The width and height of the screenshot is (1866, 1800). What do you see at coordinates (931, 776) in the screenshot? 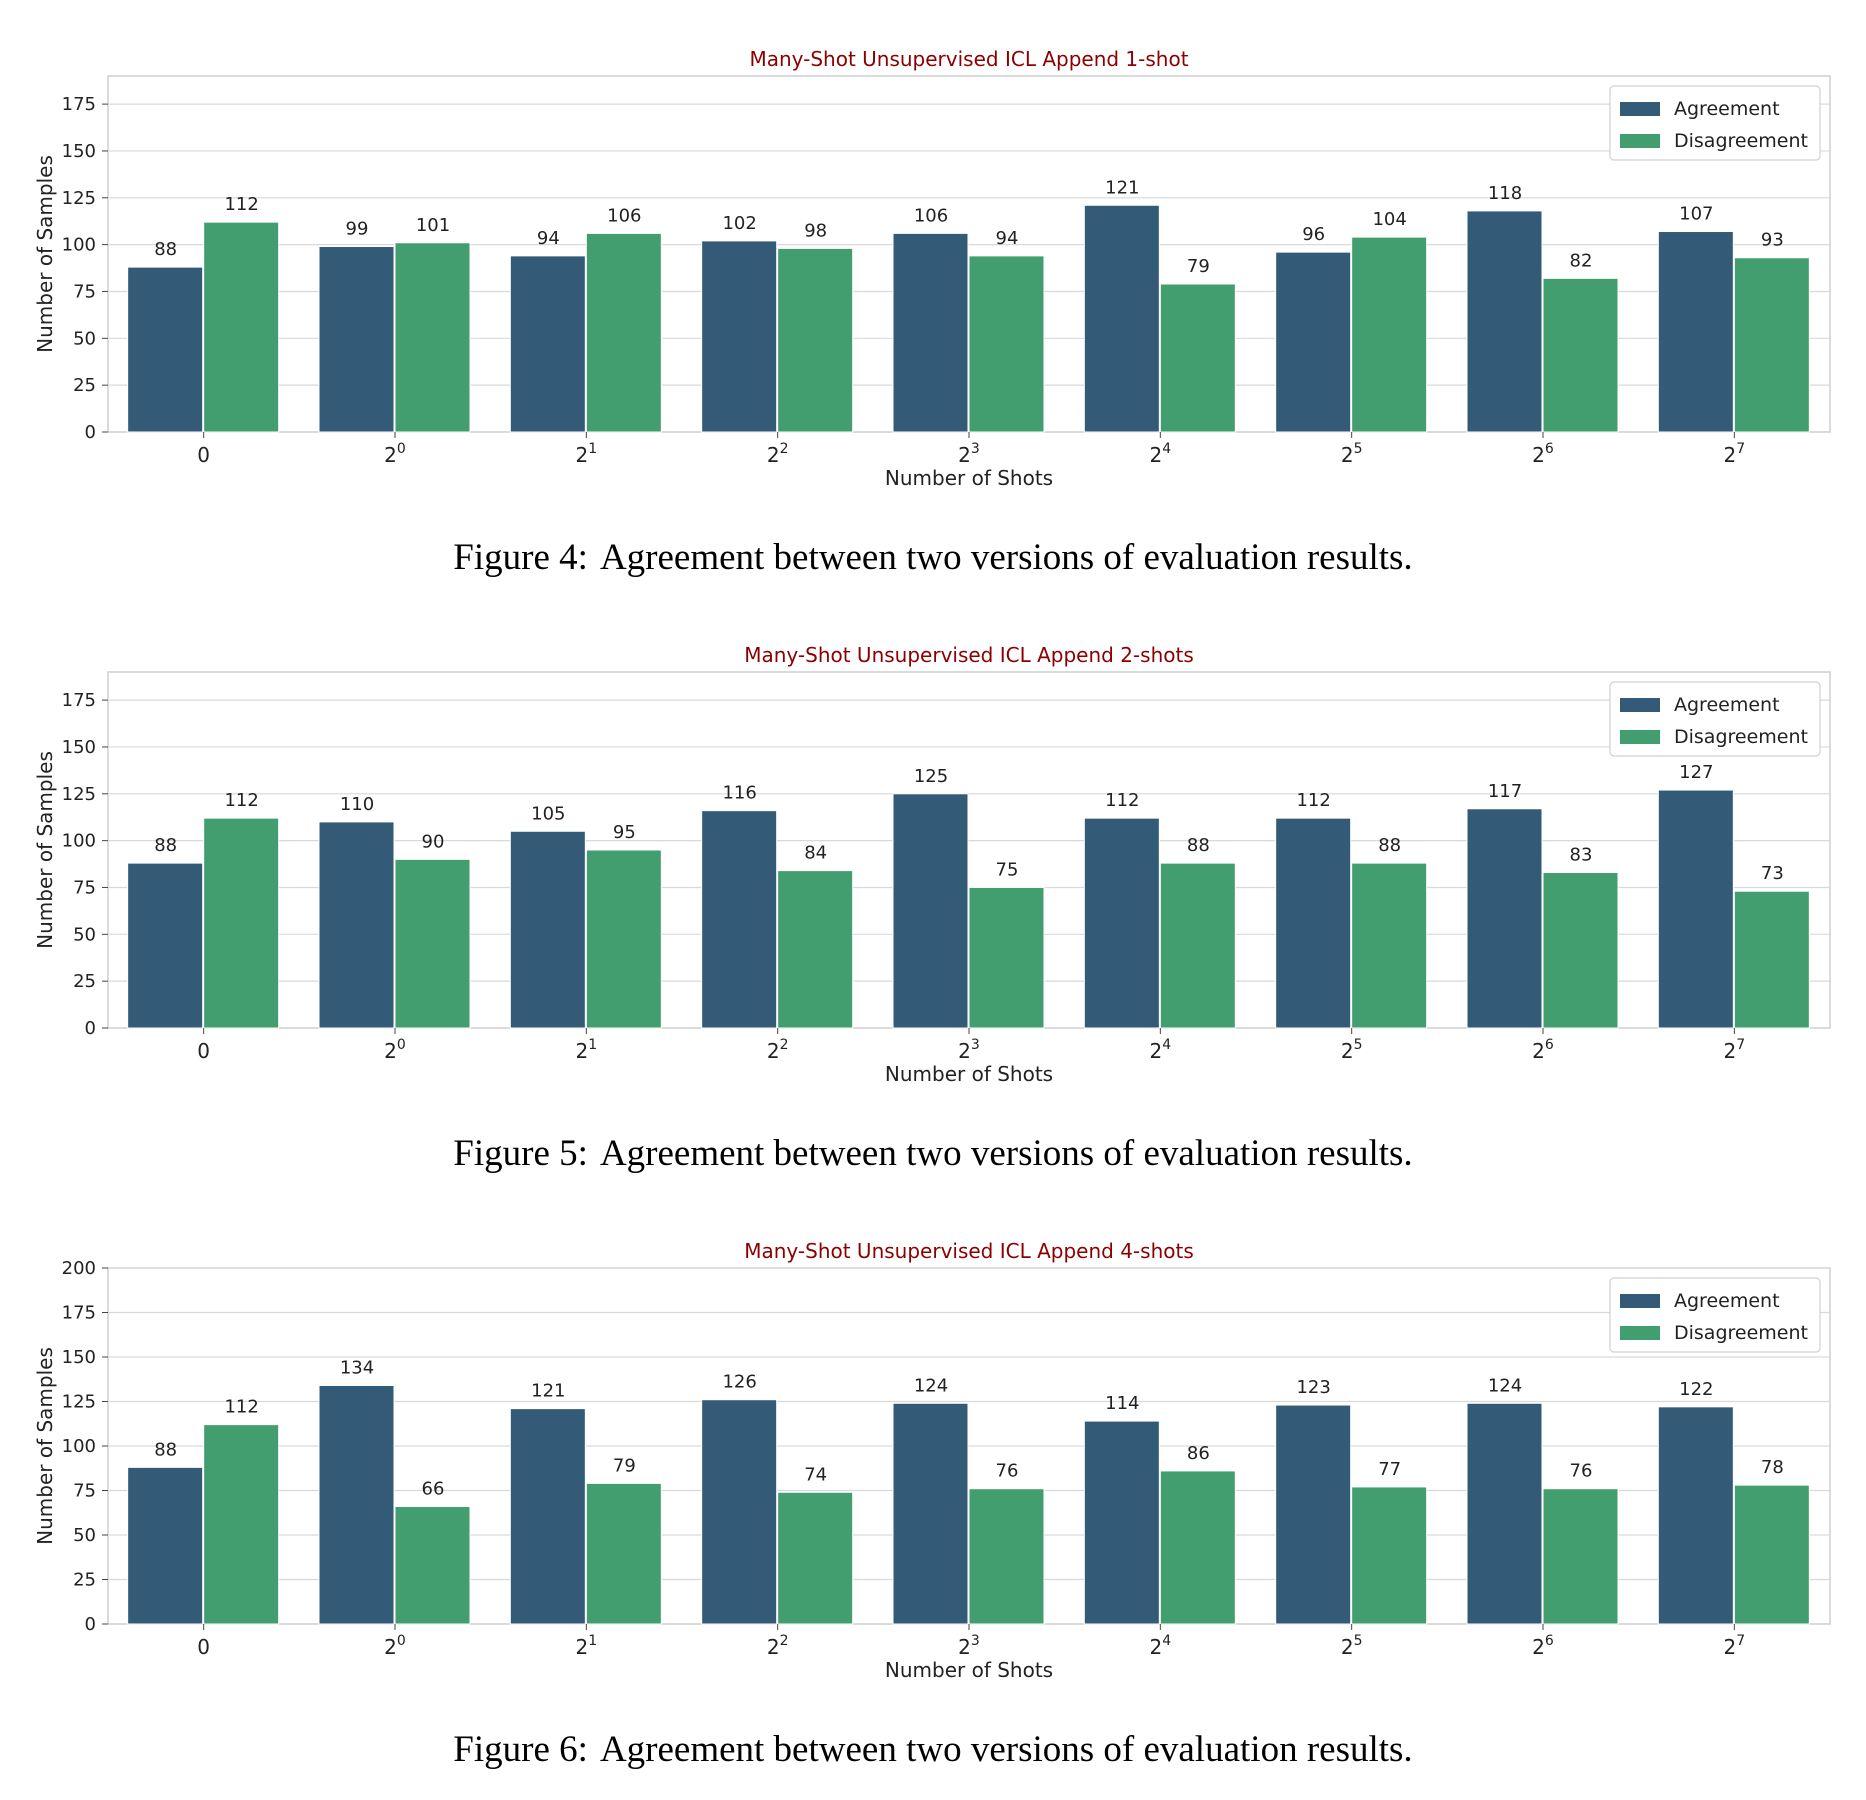
I see `data-label: 125` at bounding box center [931, 776].